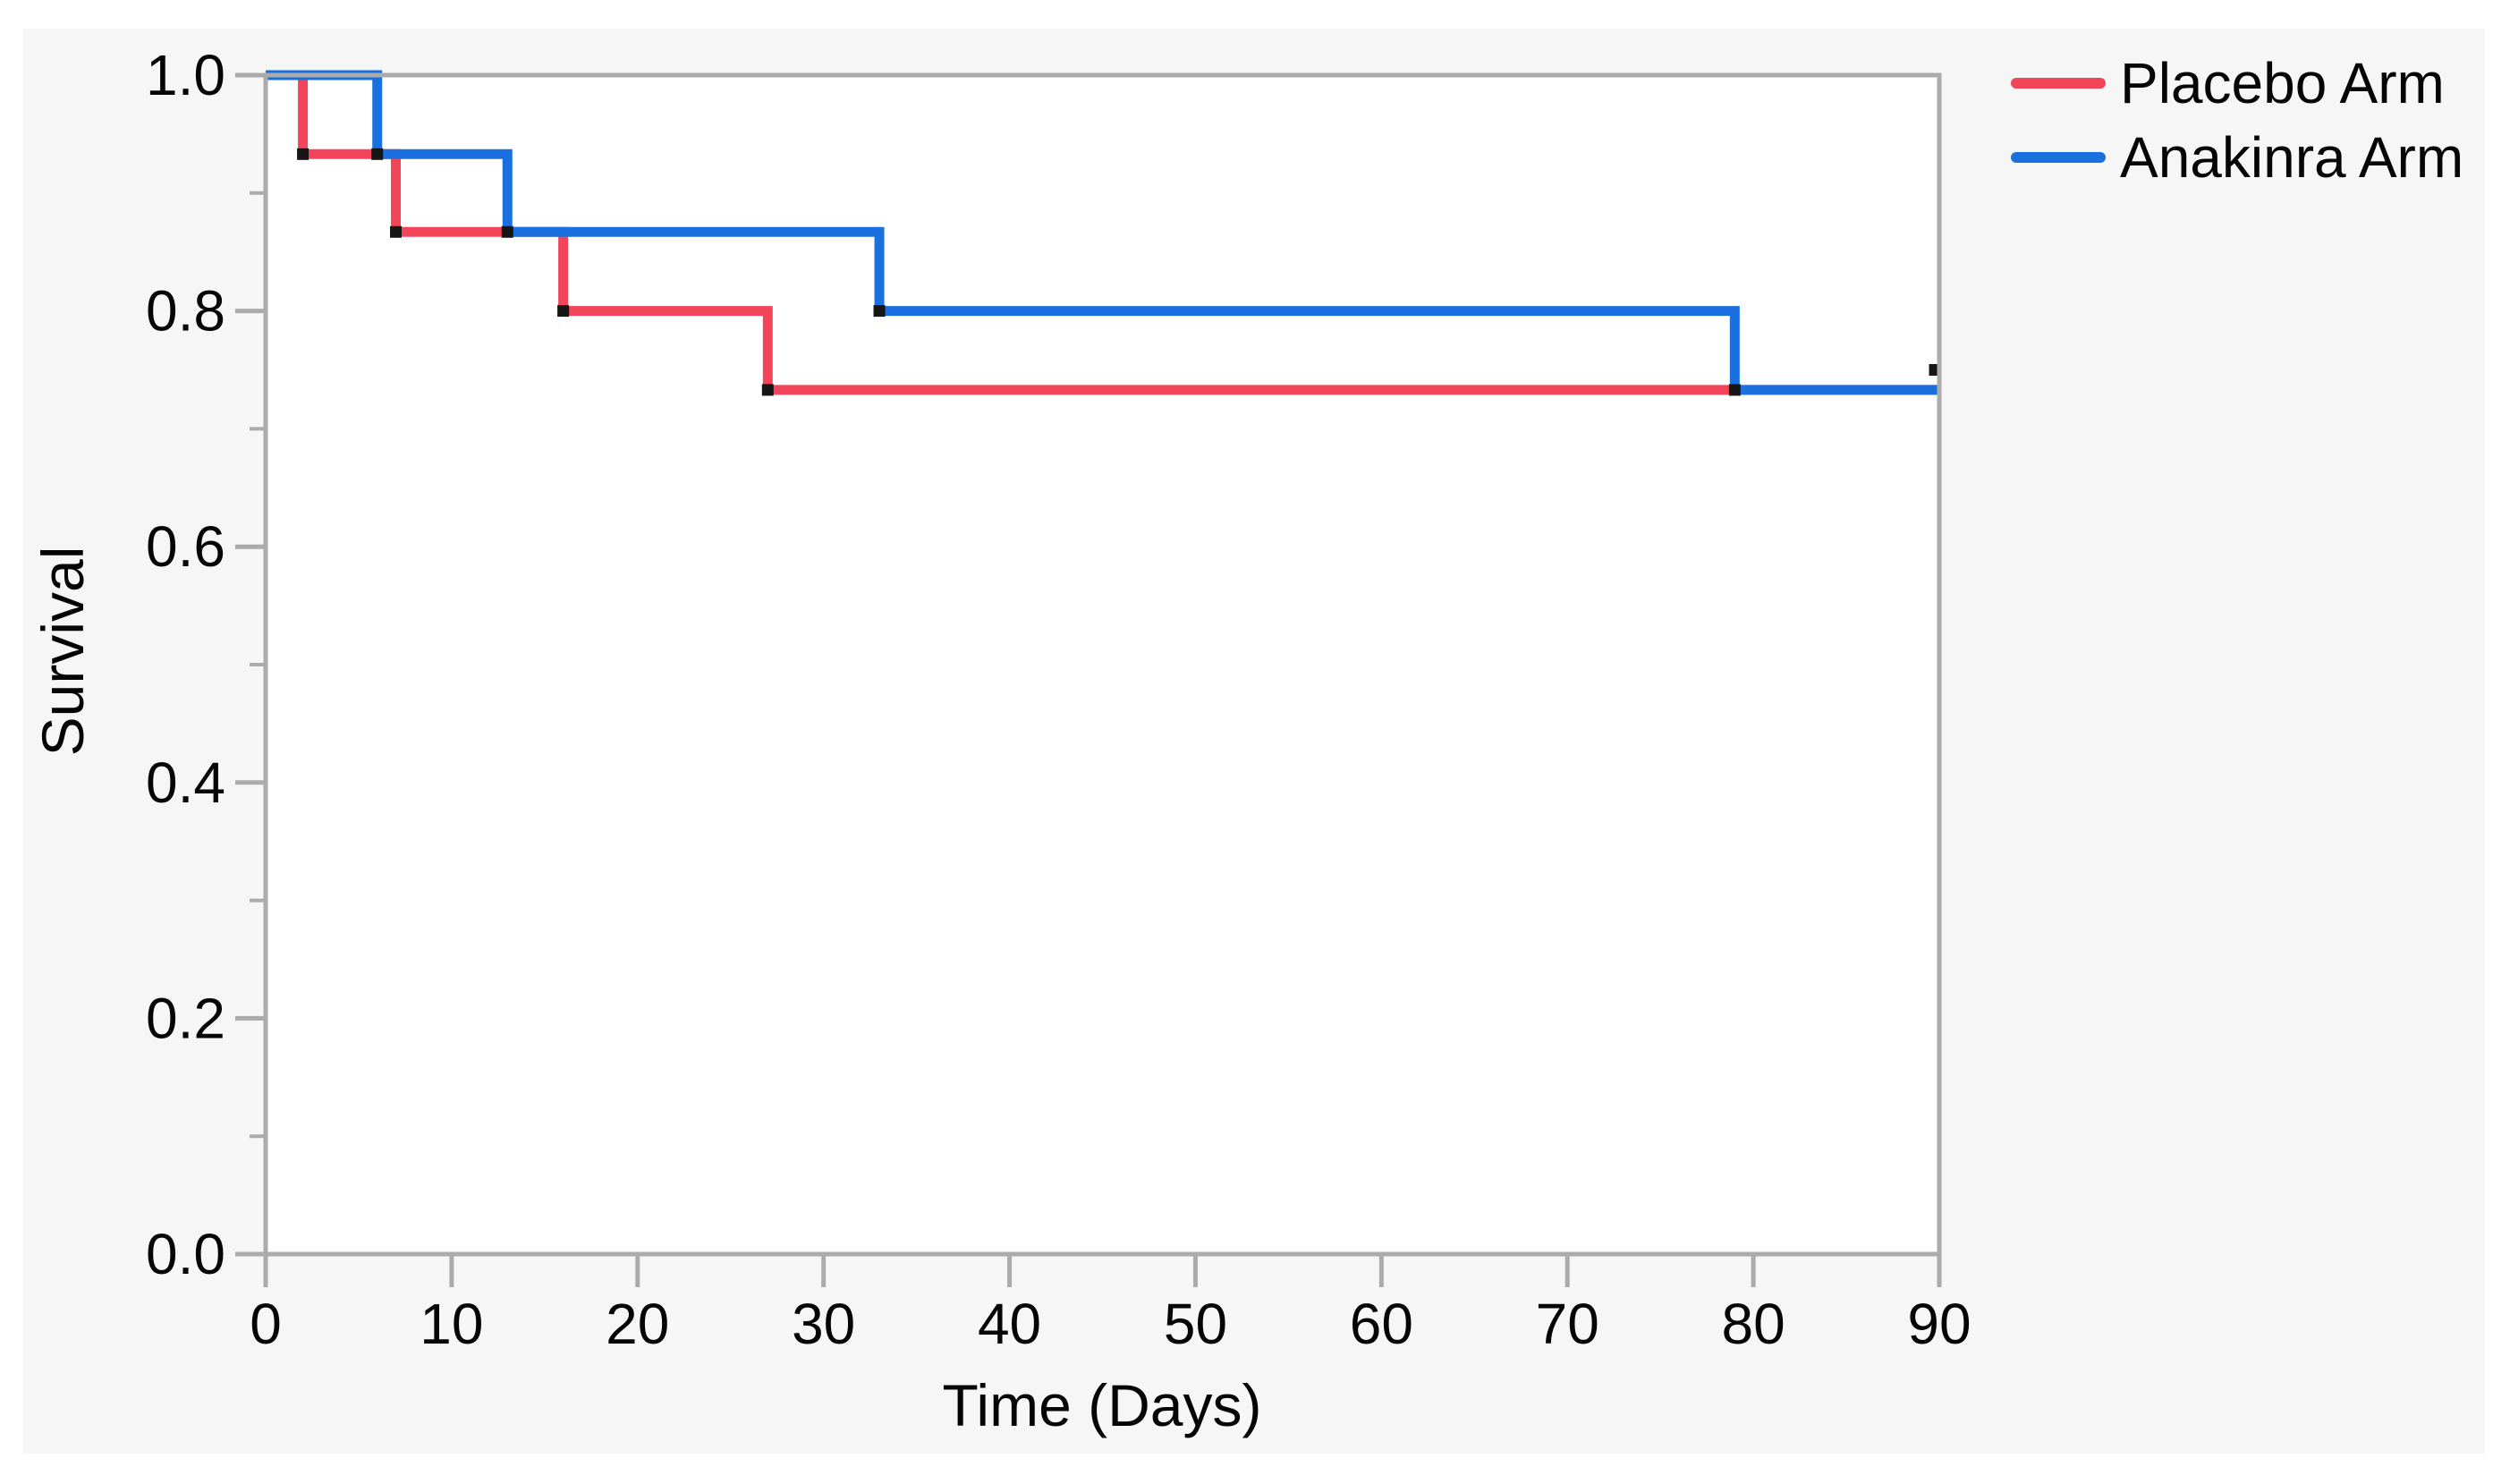 This screenshot has width=2510, height=1484. I want to click on x-tick-label: 70, so click(1568, 1324).